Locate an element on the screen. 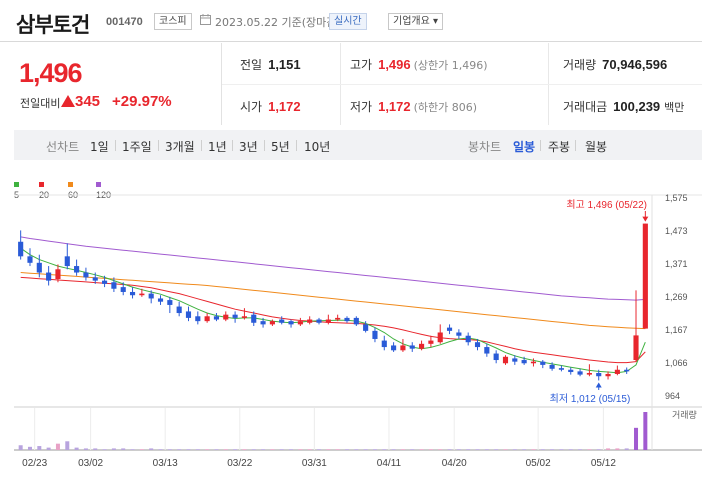 This screenshot has width=702, height=478. y-tick-label: 964 is located at coordinates (672, 396).